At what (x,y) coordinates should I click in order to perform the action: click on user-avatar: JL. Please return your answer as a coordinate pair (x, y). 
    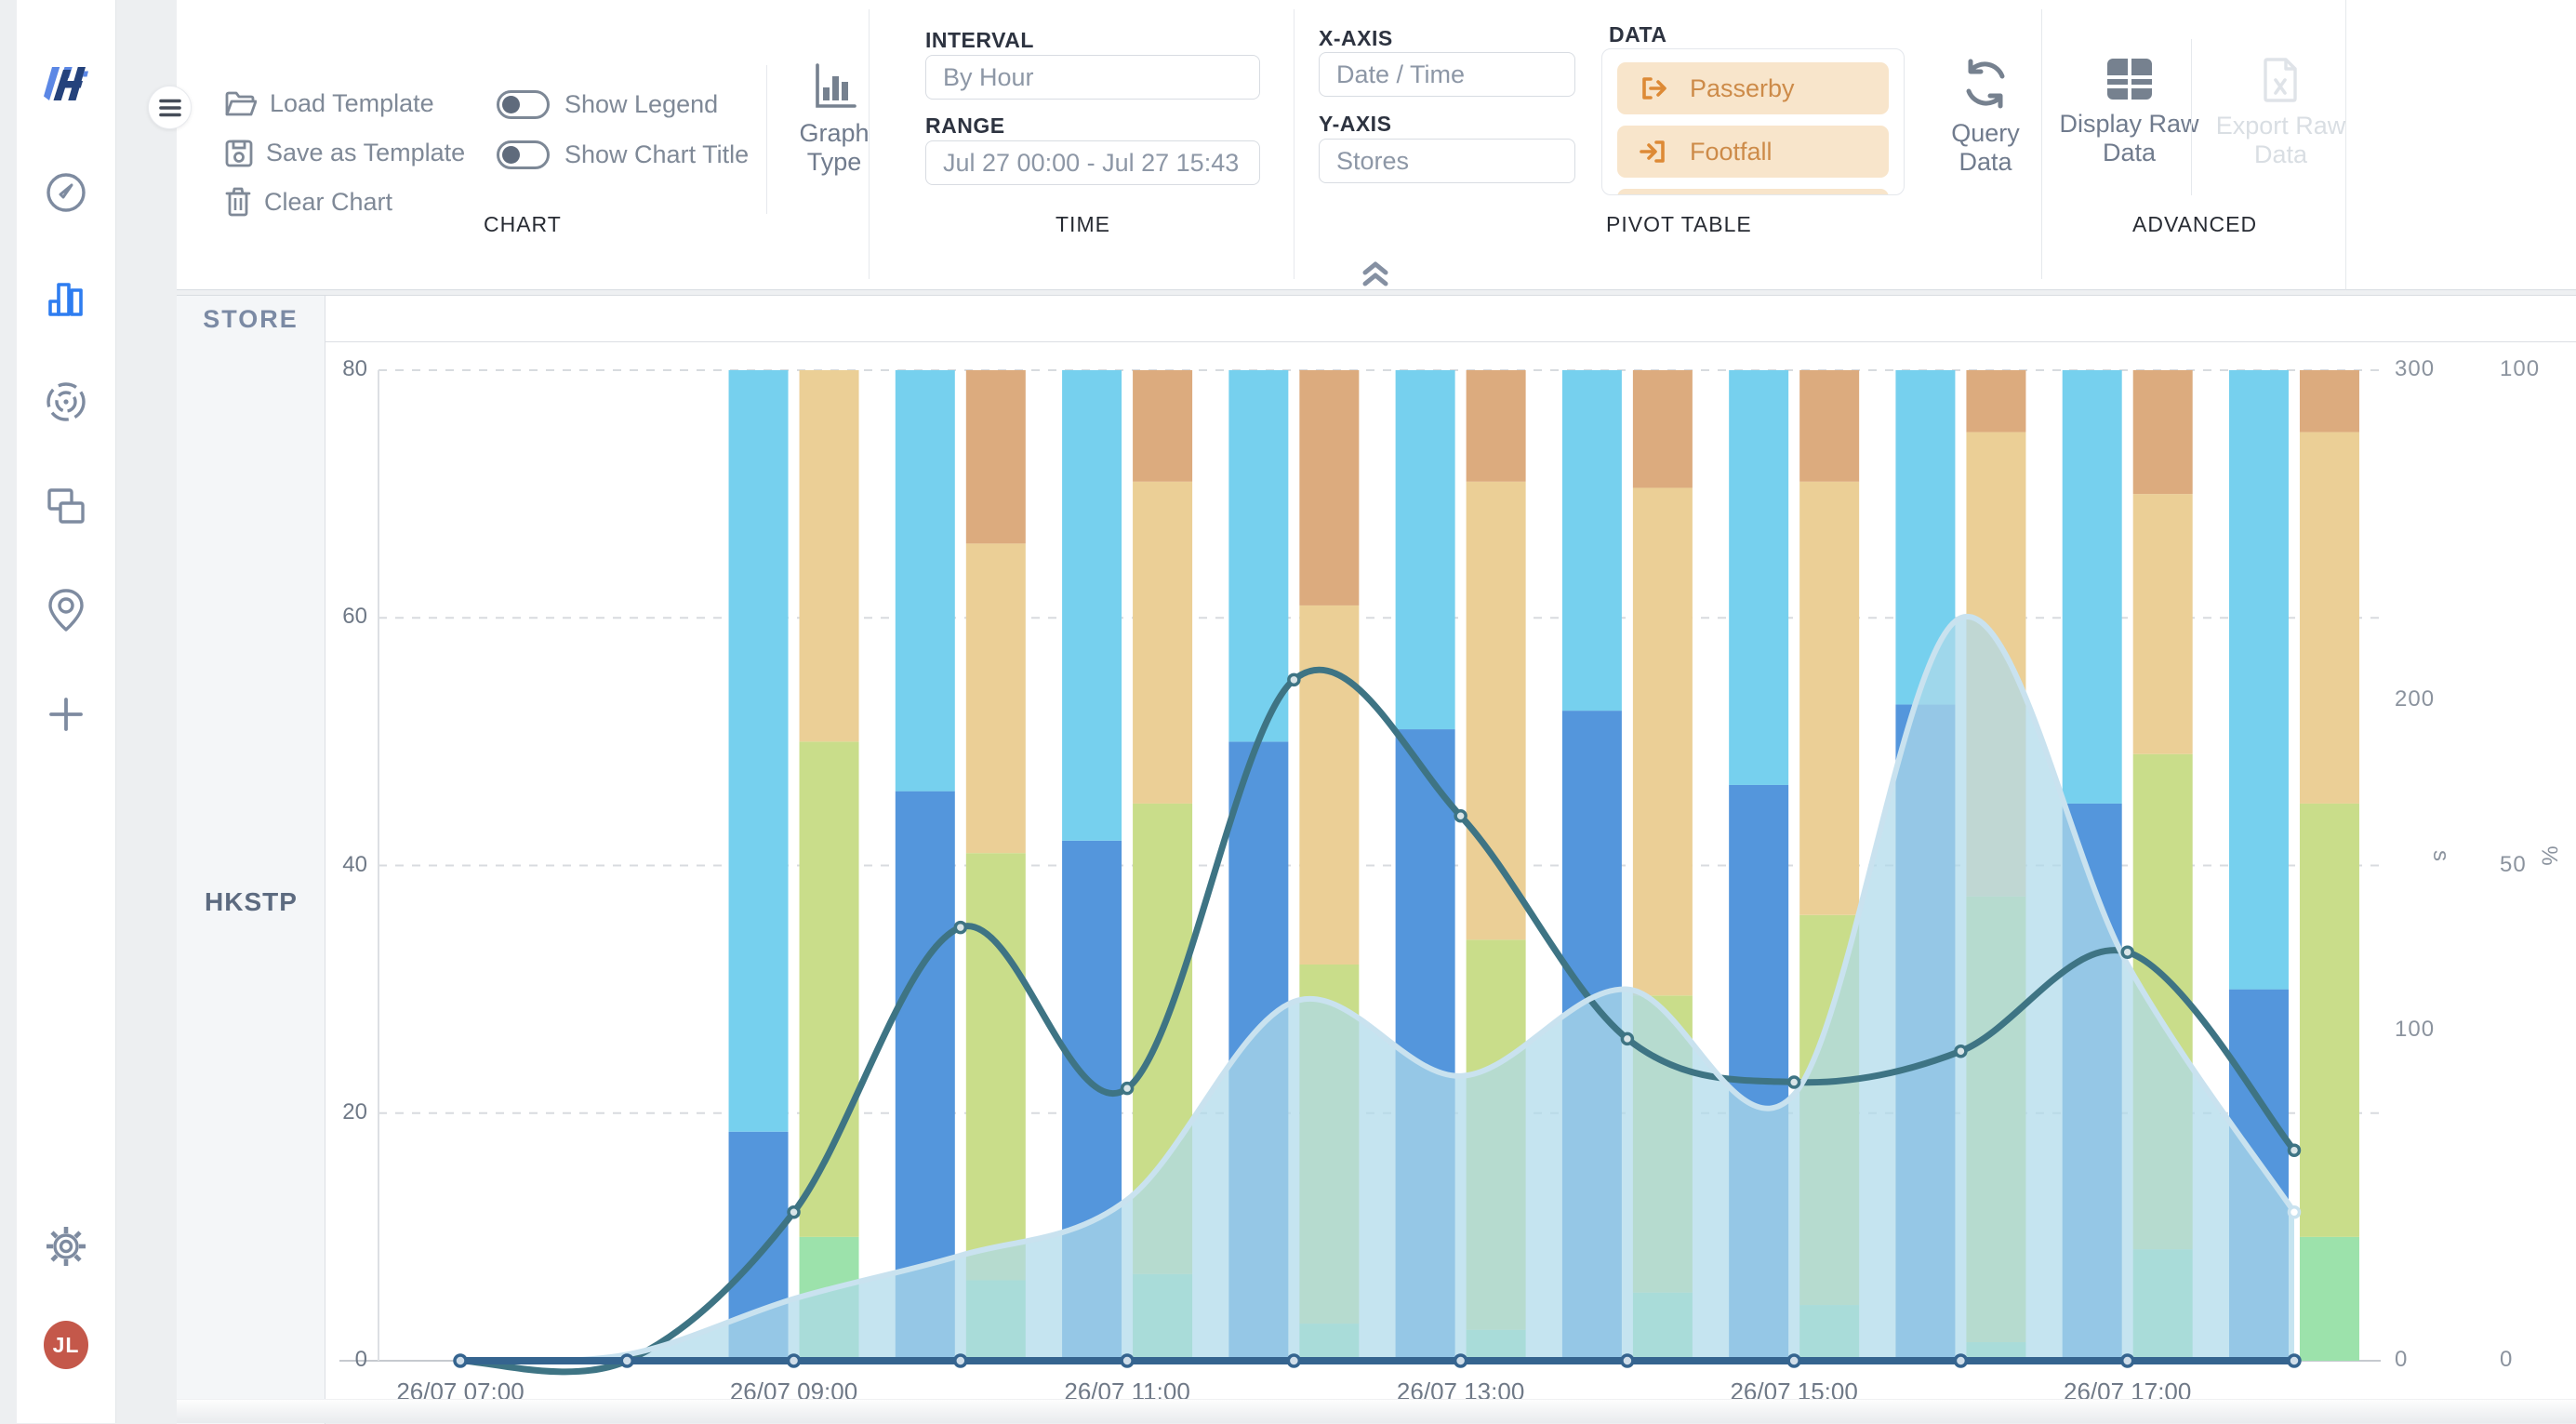
    Looking at the image, I should click on (66, 1345).